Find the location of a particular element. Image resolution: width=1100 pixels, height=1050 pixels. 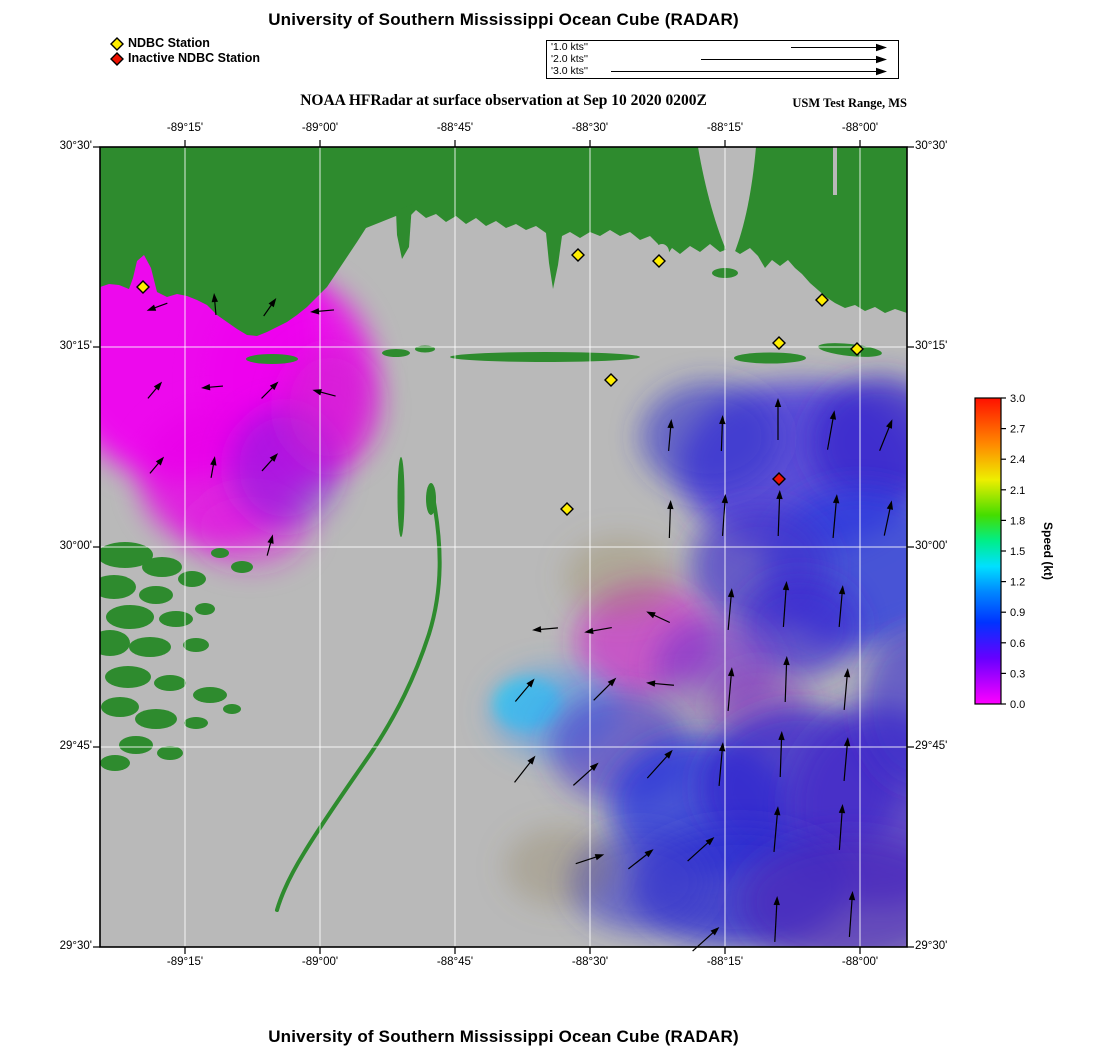

colorbar-tick-label: 2.1 is located at coordinates (1017, 491).